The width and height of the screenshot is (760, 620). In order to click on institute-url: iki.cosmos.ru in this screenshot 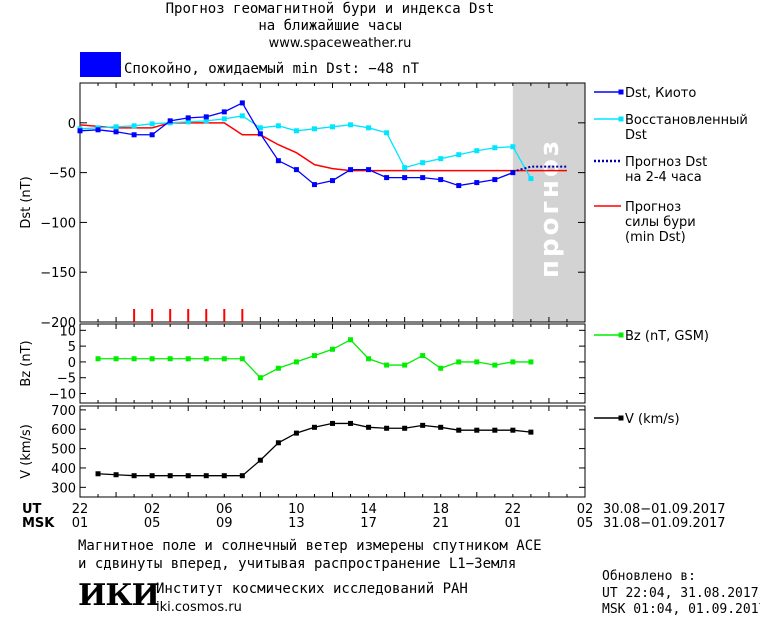, I will do `click(199, 607)`.